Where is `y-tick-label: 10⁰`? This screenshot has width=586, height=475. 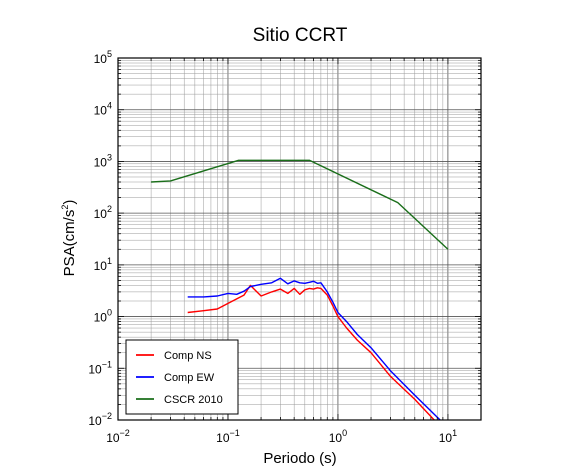 y-tick-label: 10⁰ is located at coordinates (103, 316).